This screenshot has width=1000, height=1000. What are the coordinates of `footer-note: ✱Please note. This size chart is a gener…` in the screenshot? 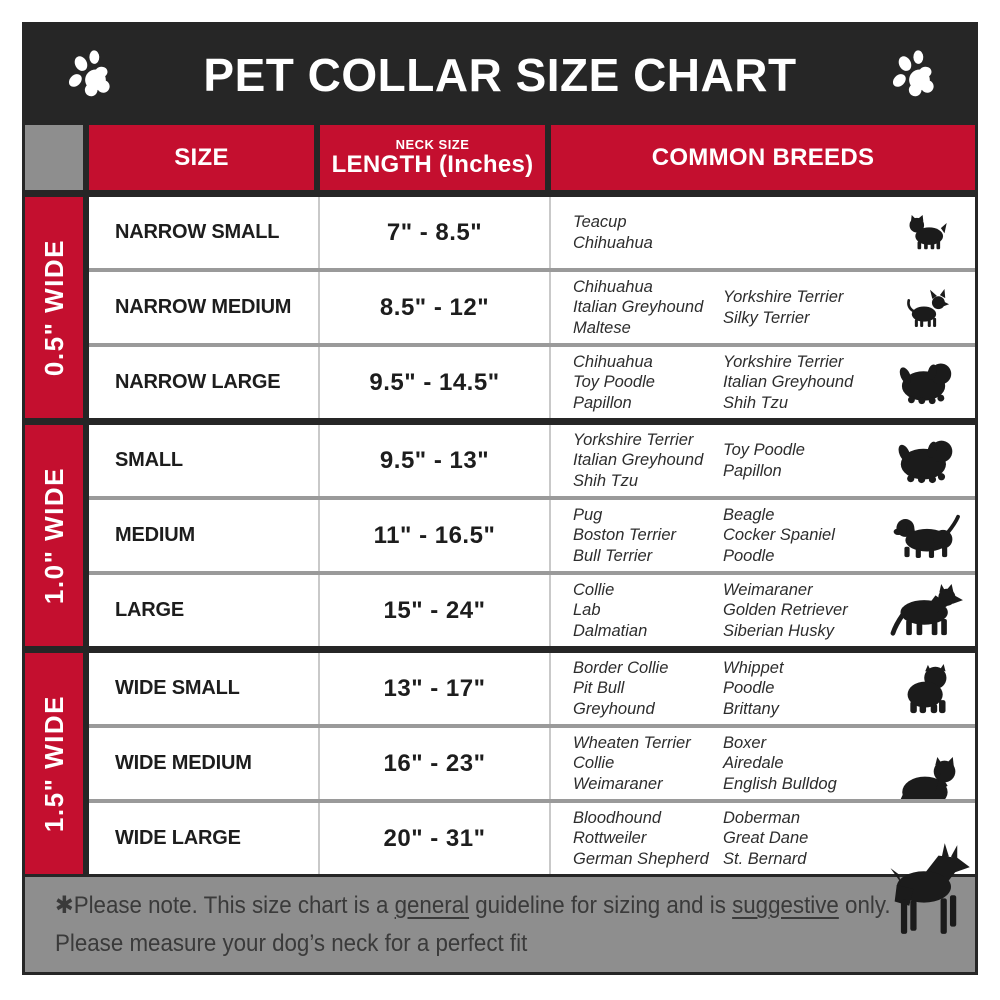 It's located at (500, 924).